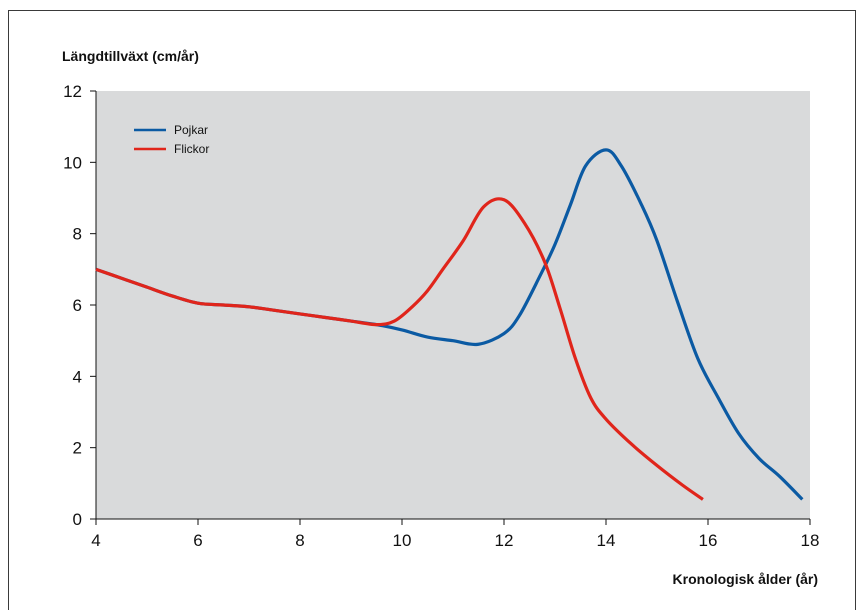  I want to click on x-tick-label: 12, so click(504, 540).